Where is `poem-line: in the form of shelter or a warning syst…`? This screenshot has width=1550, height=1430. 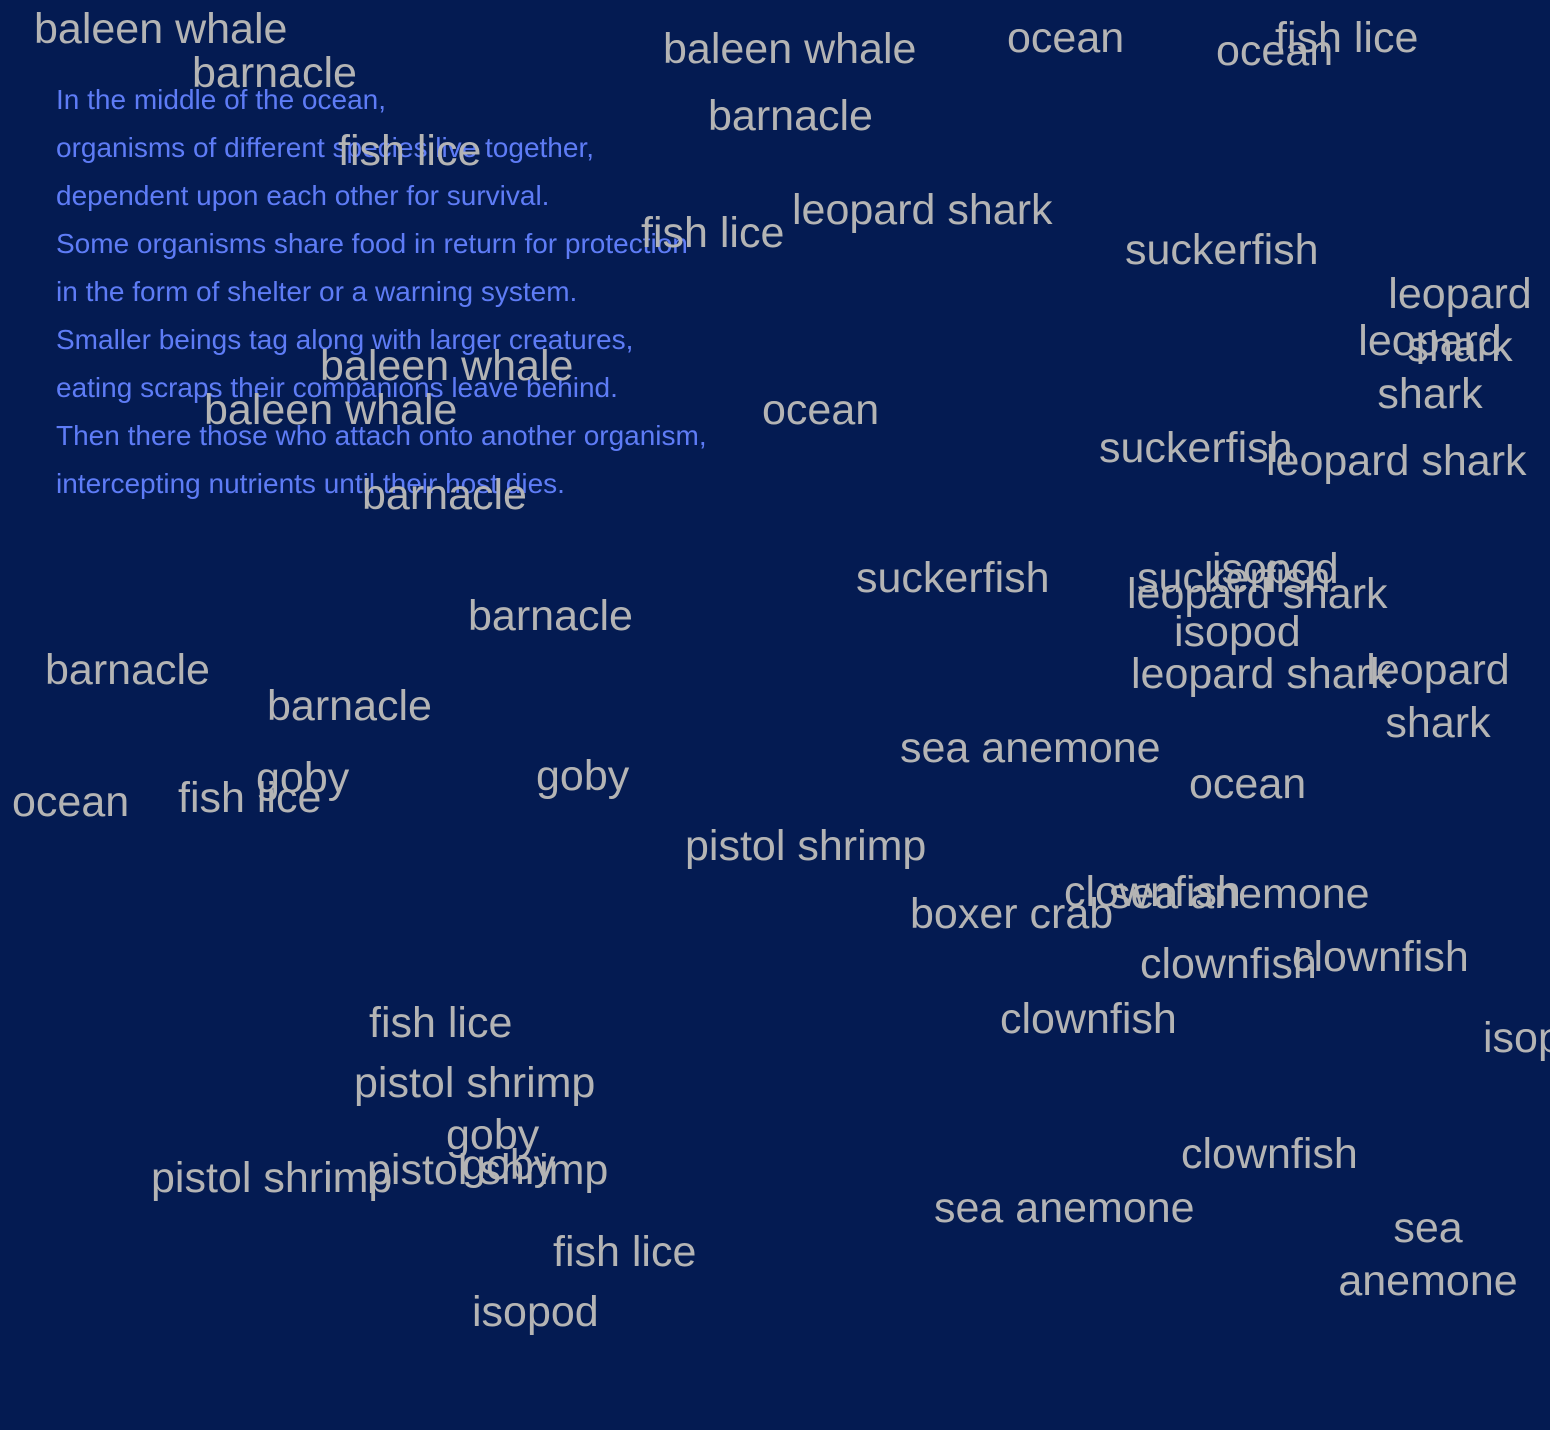 poem-line: in the form of shelter or a warning syst… is located at coordinates (317, 291).